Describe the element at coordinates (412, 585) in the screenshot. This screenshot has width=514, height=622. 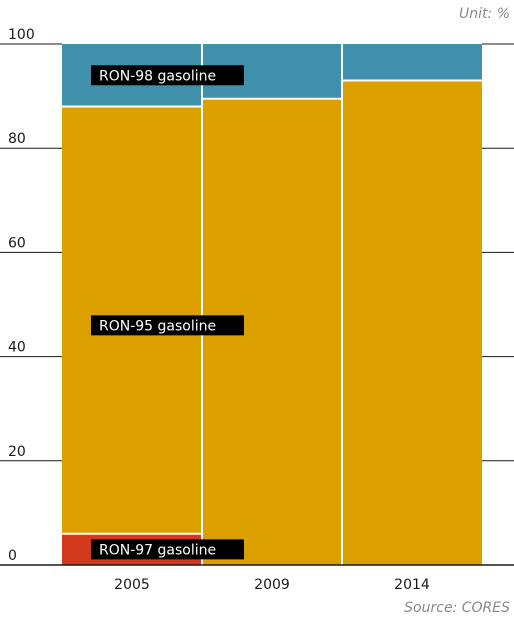
I see `x-category-label: 2014` at that location.